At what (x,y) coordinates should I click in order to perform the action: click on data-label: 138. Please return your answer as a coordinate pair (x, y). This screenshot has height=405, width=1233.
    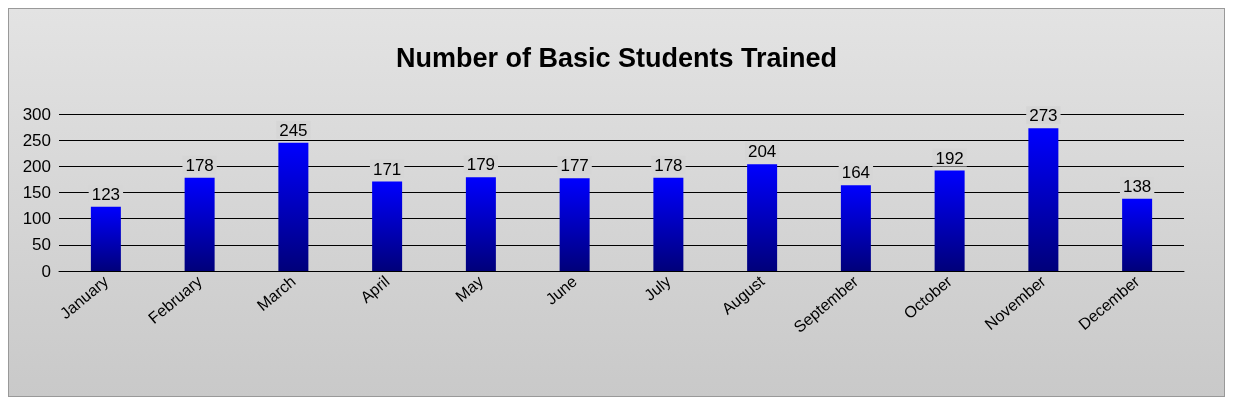
    Looking at the image, I should click on (1137, 186).